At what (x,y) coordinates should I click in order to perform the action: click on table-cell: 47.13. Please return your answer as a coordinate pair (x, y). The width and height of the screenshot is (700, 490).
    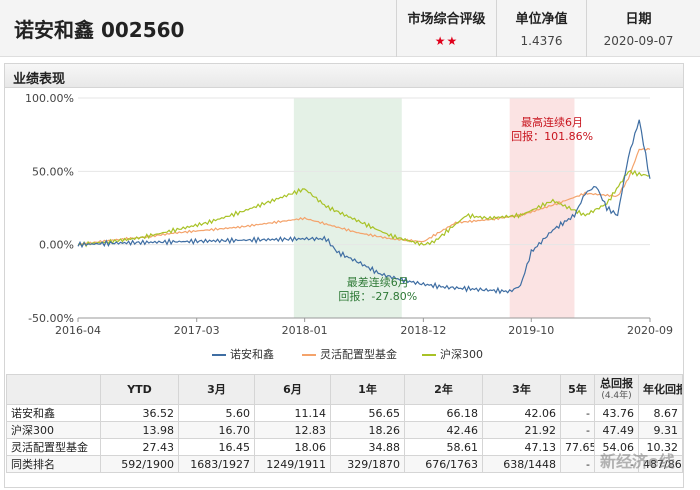
    Looking at the image, I should click on (521, 447).